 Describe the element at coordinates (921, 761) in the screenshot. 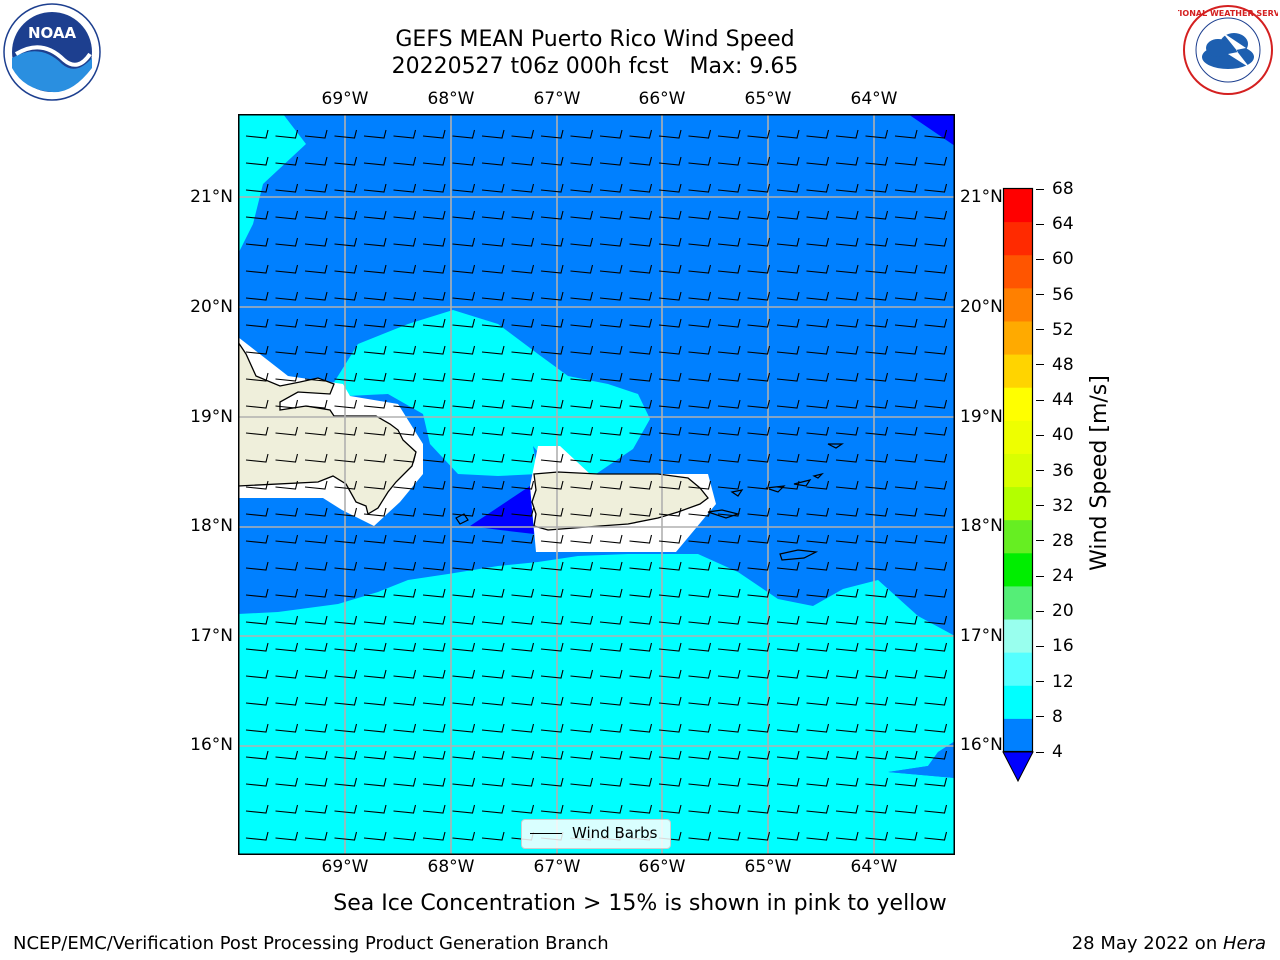

I see `wind-4-8-patch-se` at that location.